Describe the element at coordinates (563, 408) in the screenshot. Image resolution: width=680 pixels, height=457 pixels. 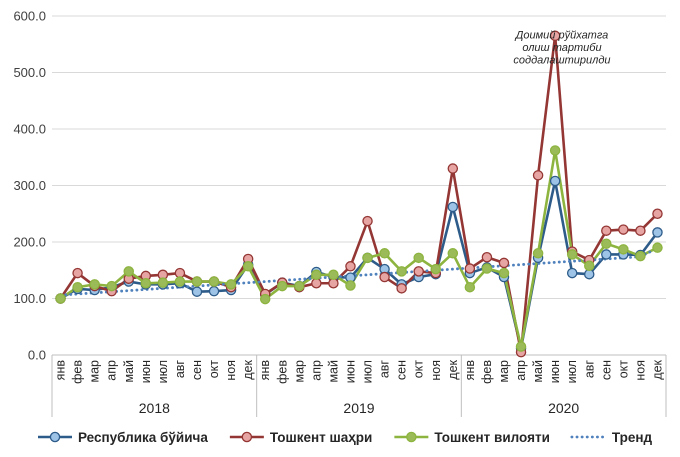
I see `year-label: 2020` at that location.